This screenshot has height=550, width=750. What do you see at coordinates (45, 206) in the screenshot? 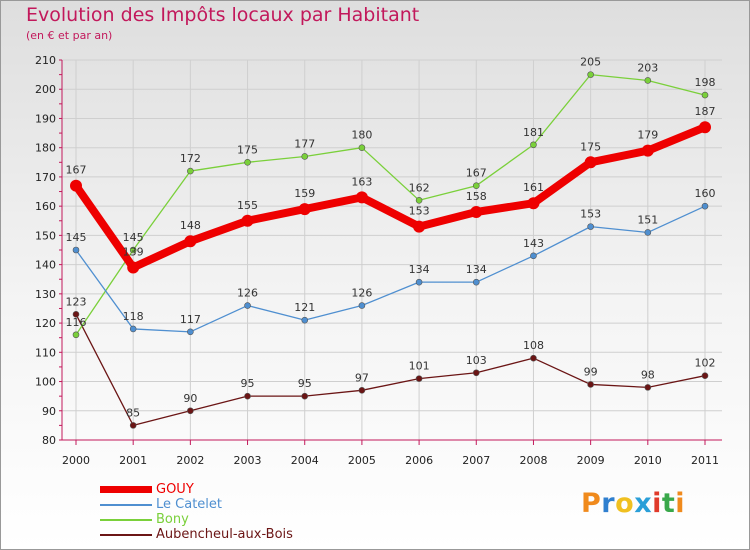
I see `y-tick-label: 160` at bounding box center [45, 206].